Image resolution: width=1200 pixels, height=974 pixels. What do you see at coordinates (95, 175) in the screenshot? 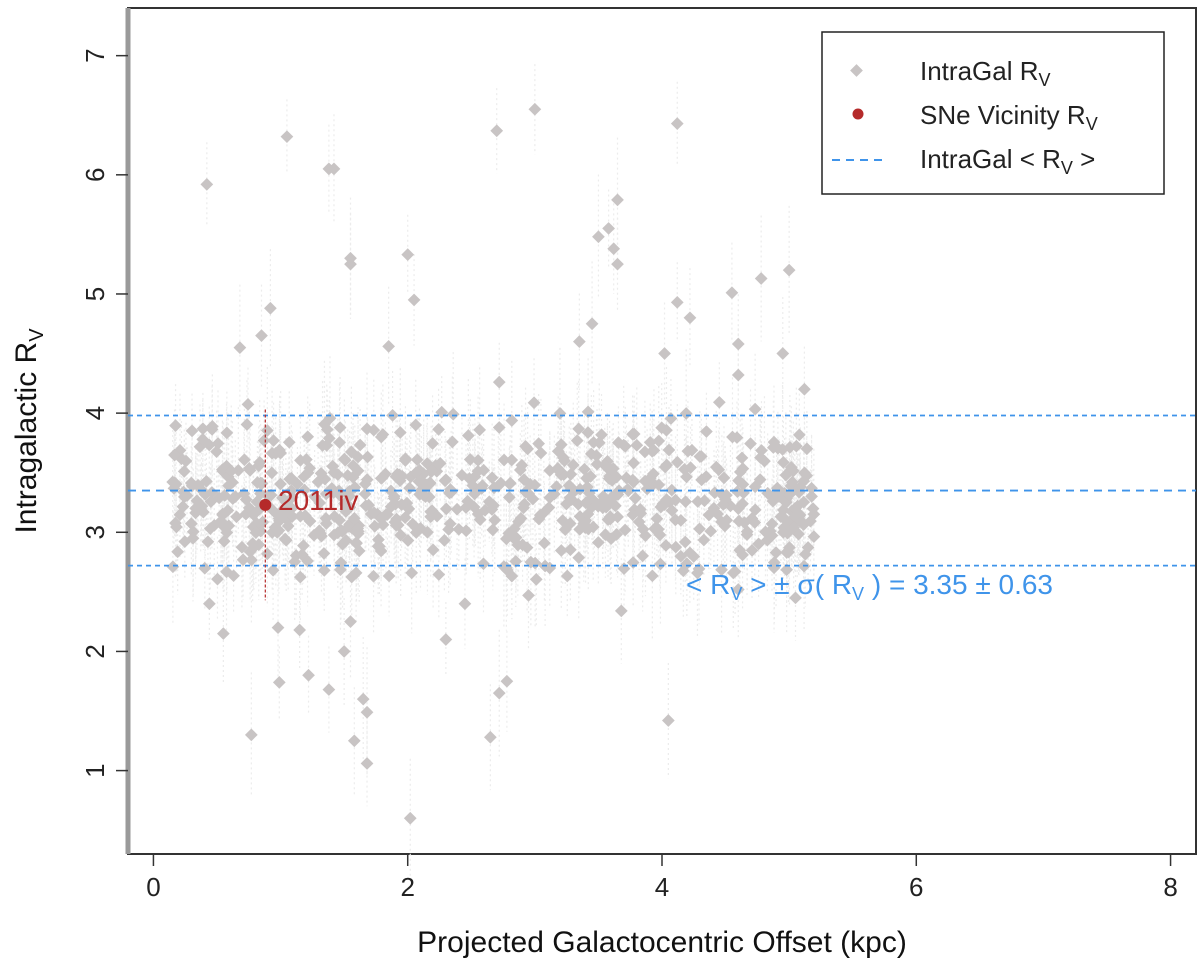
I see `y-tick-label-6: 6` at bounding box center [95, 175].